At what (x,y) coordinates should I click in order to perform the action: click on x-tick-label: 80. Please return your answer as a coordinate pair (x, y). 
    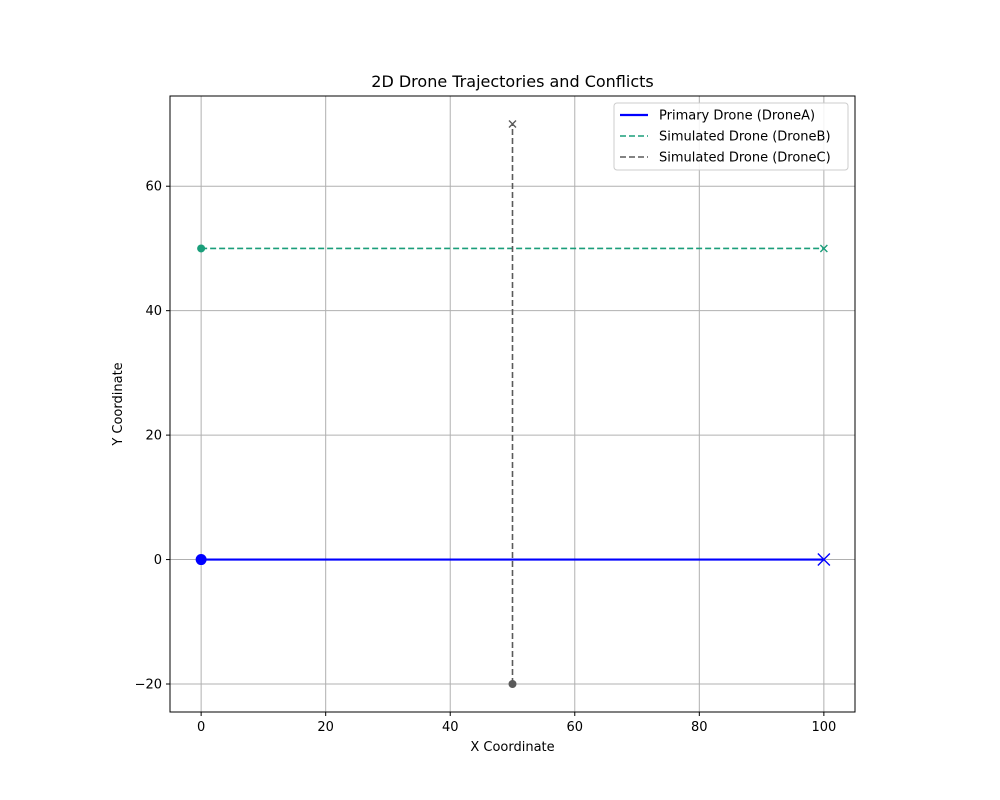
    Looking at the image, I should click on (699, 727).